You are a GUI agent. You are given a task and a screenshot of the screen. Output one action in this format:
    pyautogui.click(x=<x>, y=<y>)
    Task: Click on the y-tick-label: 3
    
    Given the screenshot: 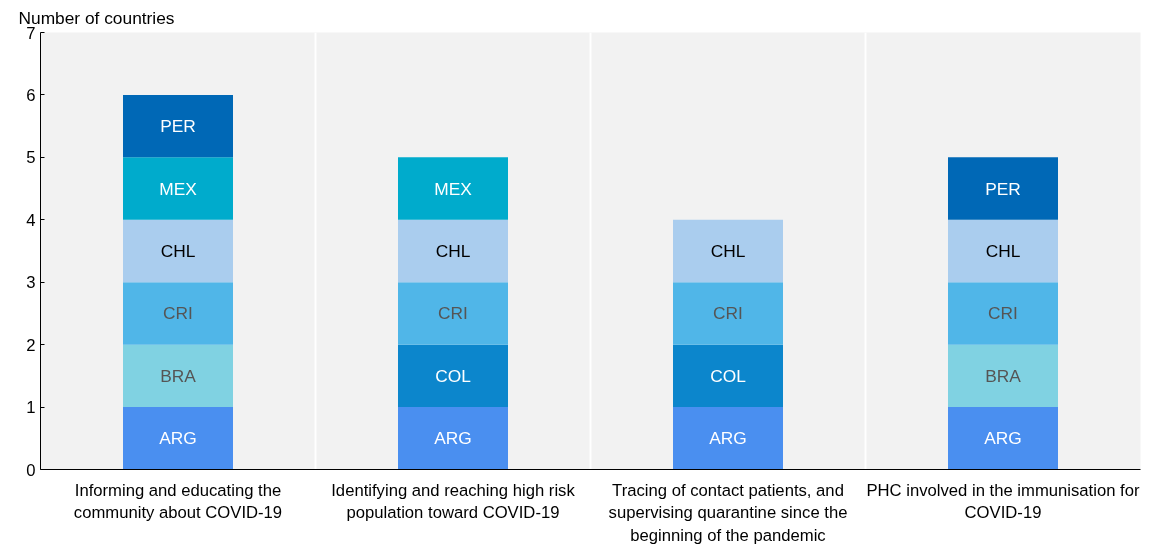 What is the action you would take?
    pyautogui.click(x=31, y=283)
    